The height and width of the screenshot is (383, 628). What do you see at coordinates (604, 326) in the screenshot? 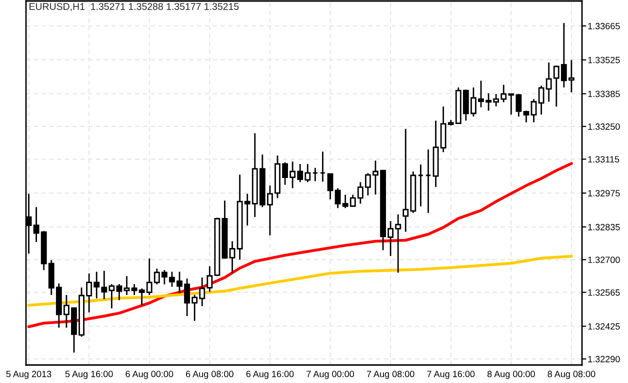
I see `y-tick-label: 1.32425` at bounding box center [604, 326].